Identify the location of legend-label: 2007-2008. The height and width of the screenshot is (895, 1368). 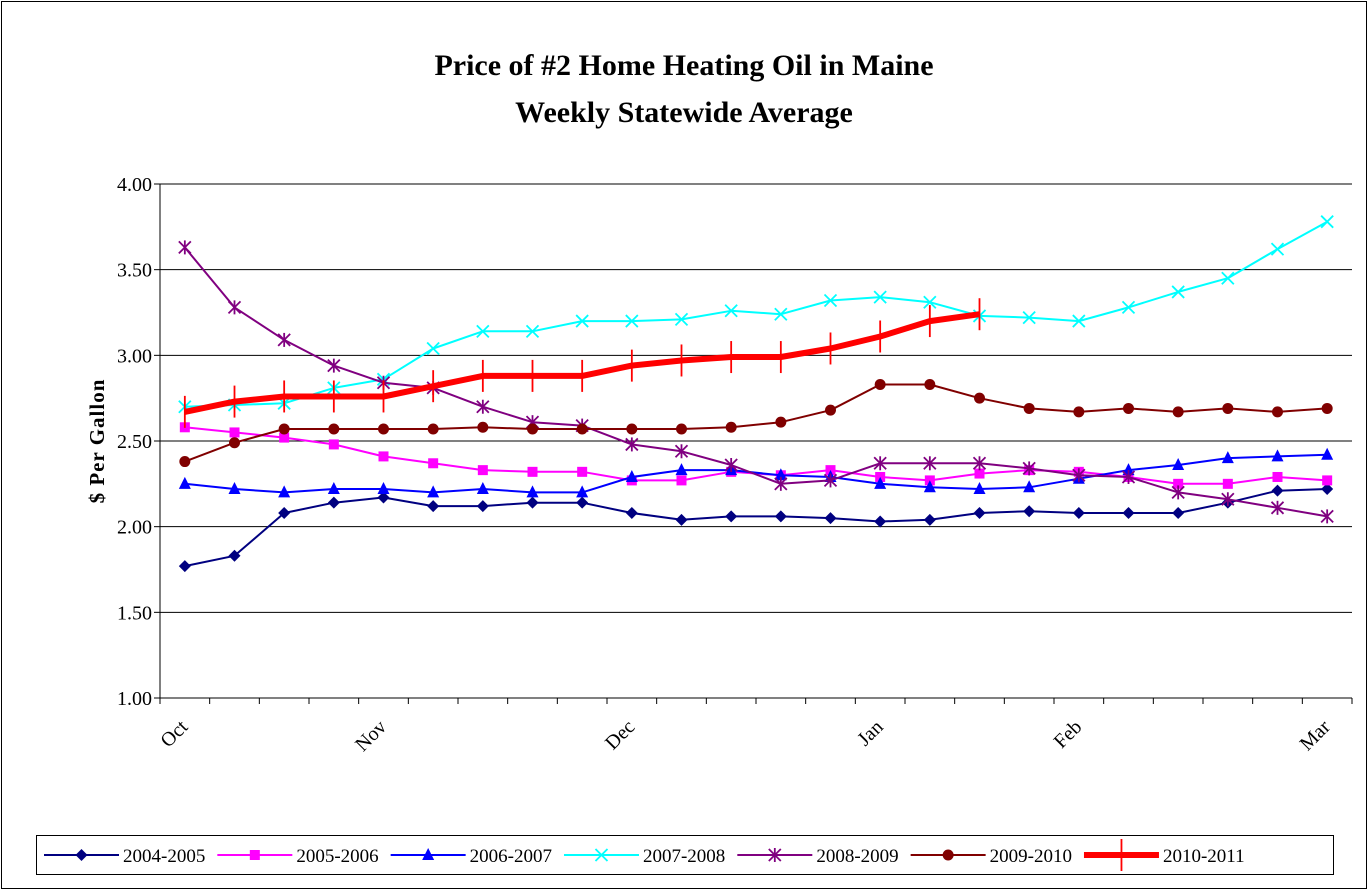
(684, 856).